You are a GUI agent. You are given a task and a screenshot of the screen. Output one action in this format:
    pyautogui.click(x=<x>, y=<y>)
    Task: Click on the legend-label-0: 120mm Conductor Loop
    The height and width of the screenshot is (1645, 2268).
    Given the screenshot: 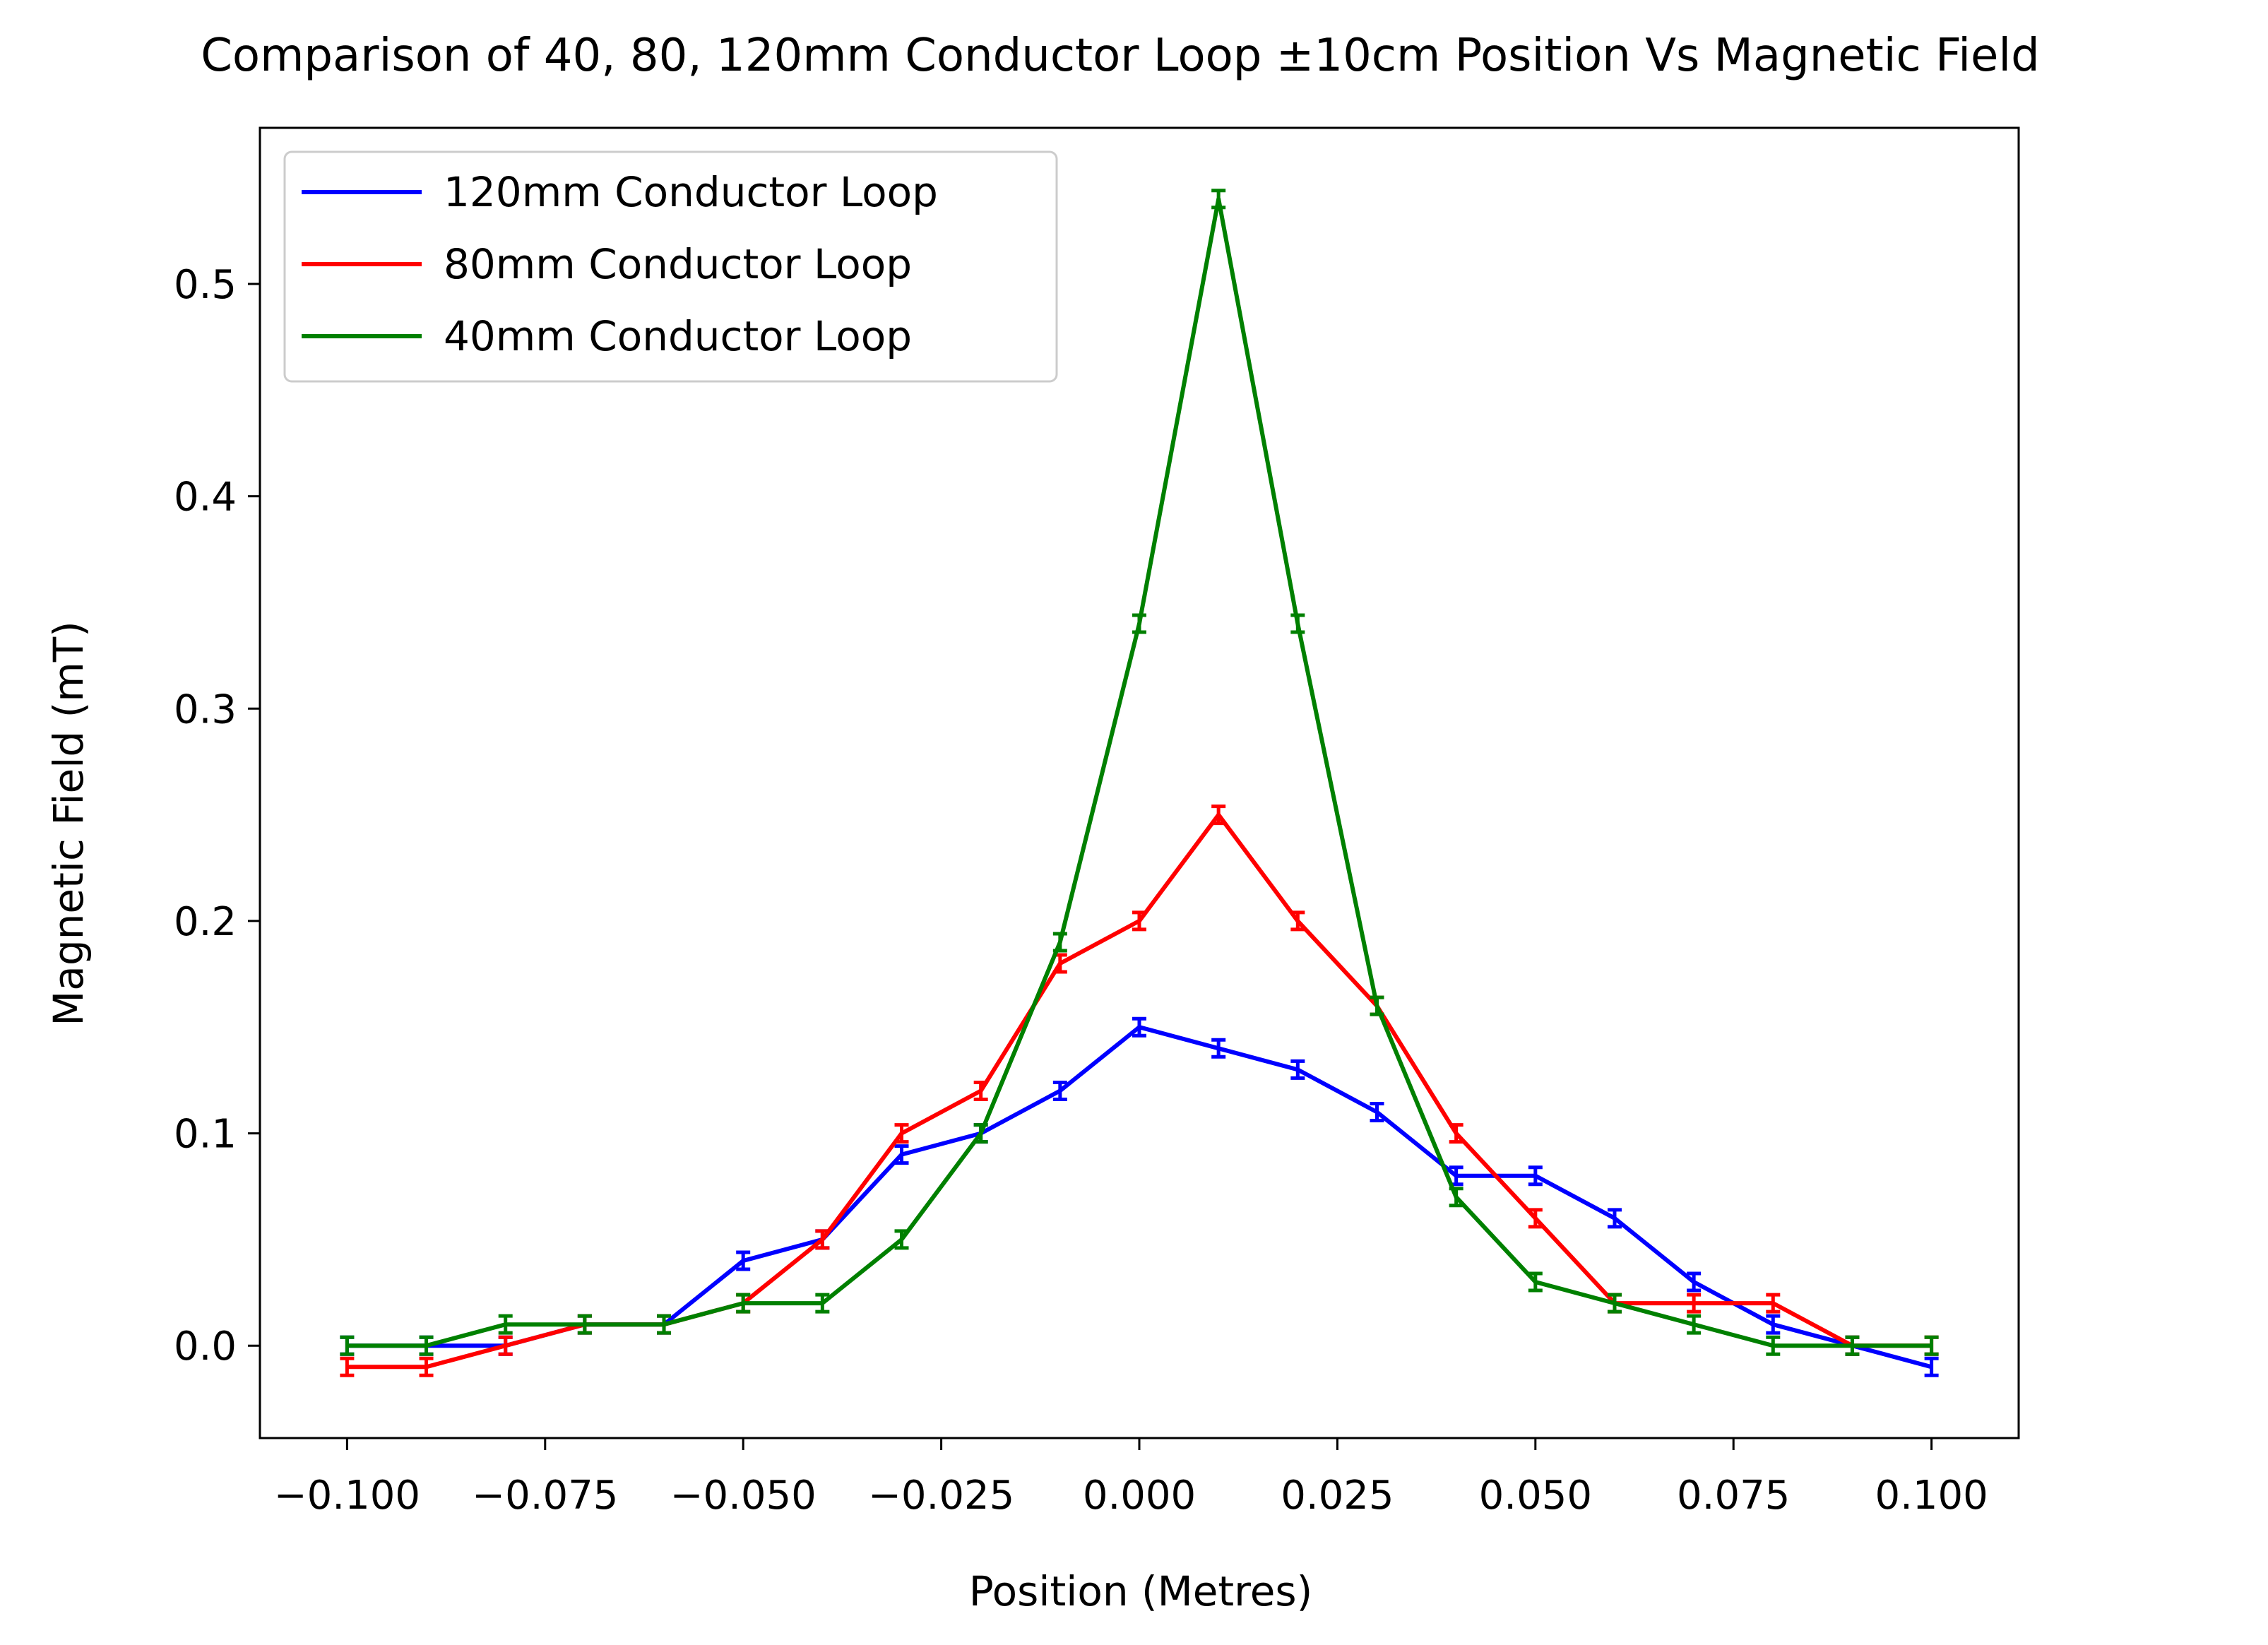 What is the action you would take?
    pyautogui.click(x=691, y=192)
    